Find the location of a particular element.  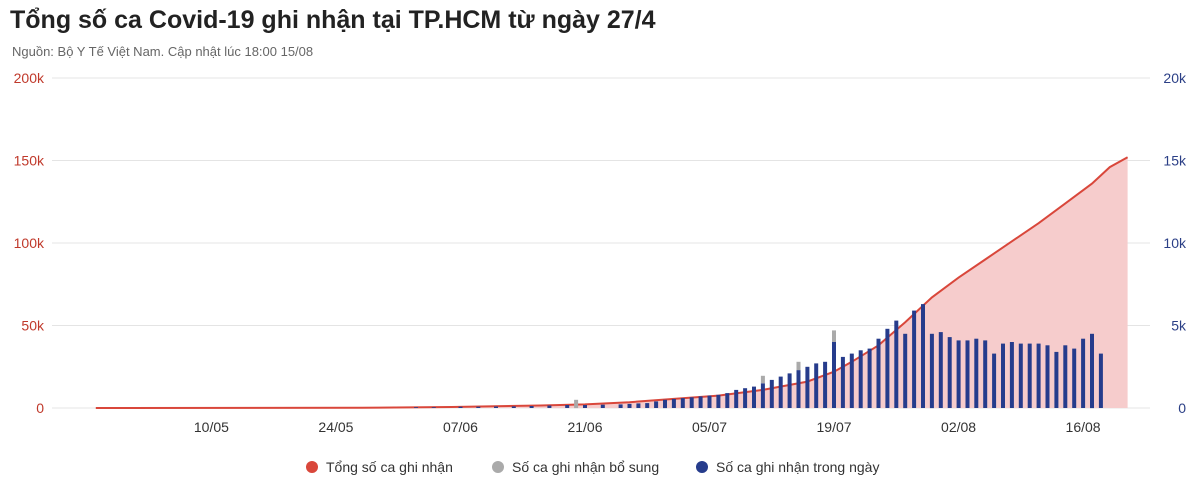

x-tick-label: 21/06 is located at coordinates (584, 427).